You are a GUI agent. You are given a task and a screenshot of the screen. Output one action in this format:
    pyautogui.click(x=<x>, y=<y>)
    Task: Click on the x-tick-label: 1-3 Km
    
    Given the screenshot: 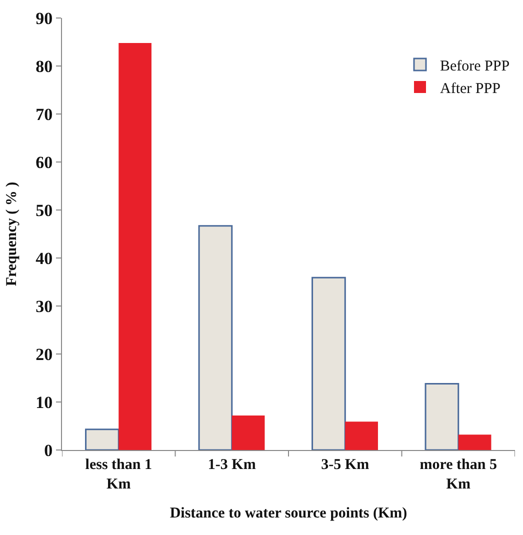 What is the action you would take?
    pyautogui.click(x=232, y=465)
    